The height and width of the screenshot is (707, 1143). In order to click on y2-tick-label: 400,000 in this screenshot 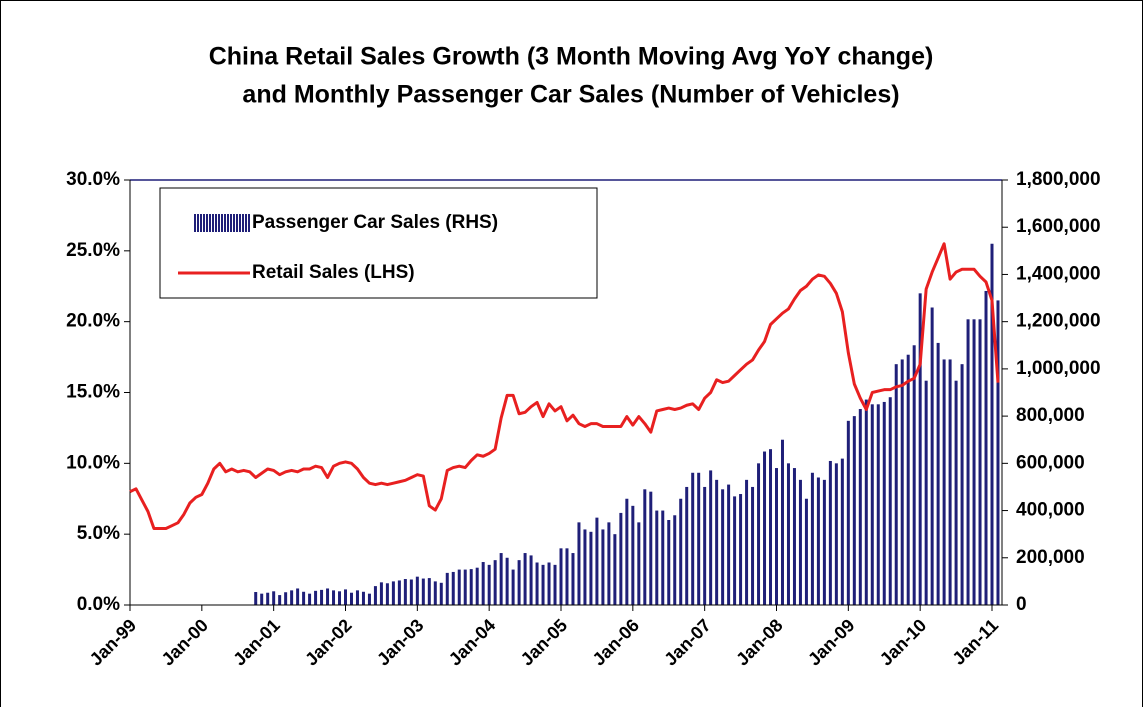, I will do `click(1050, 510)`.